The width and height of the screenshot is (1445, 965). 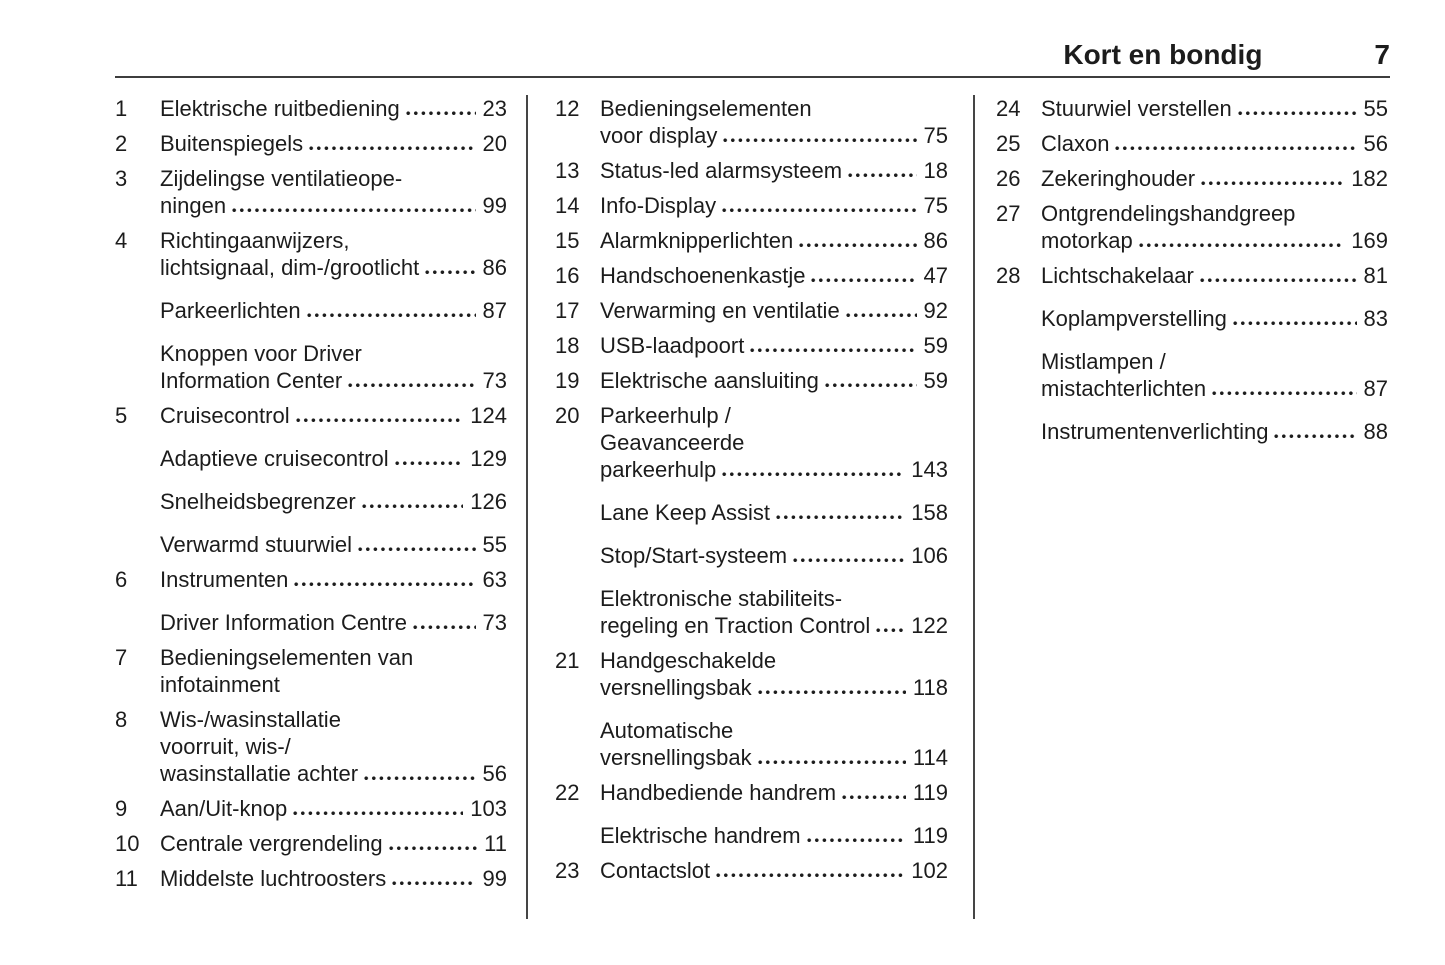 I want to click on entry-body: Instrumenten 63, so click(x=333, y=579).